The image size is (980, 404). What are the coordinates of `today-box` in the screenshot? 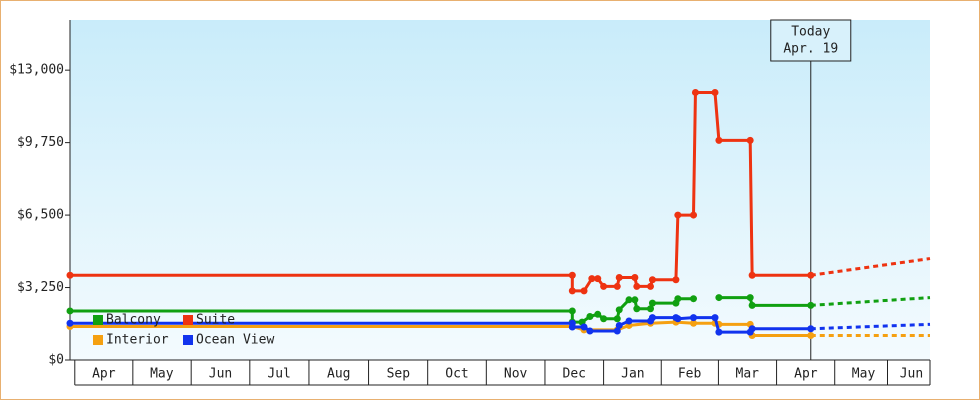 It's located at (811, 40).